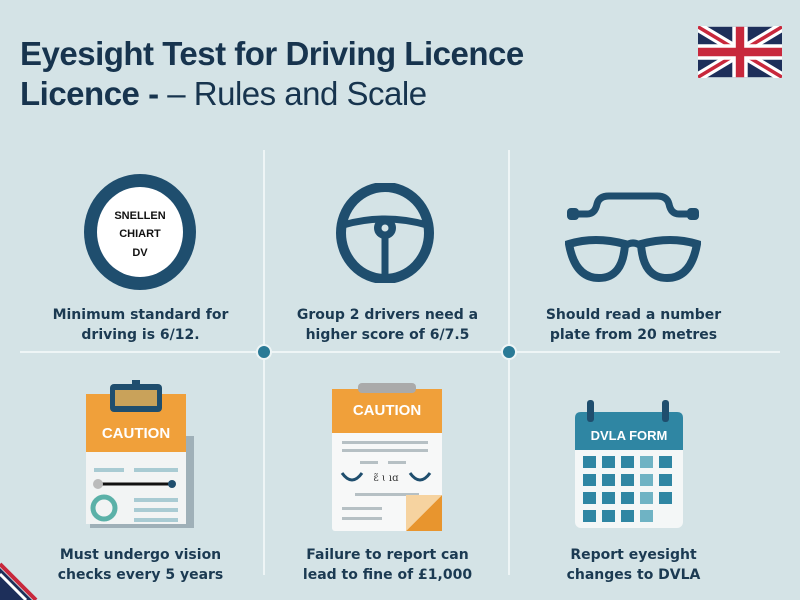 This screenshot has width=800, height=600. I want to click on caption-line: checks every 5 years, so click(140, 575).